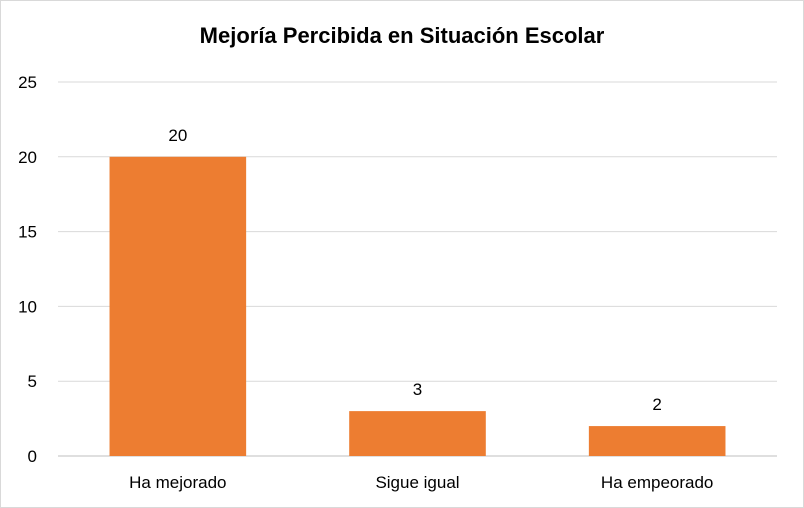  I want to click on y-tick-label: 15, so click(27, 232).